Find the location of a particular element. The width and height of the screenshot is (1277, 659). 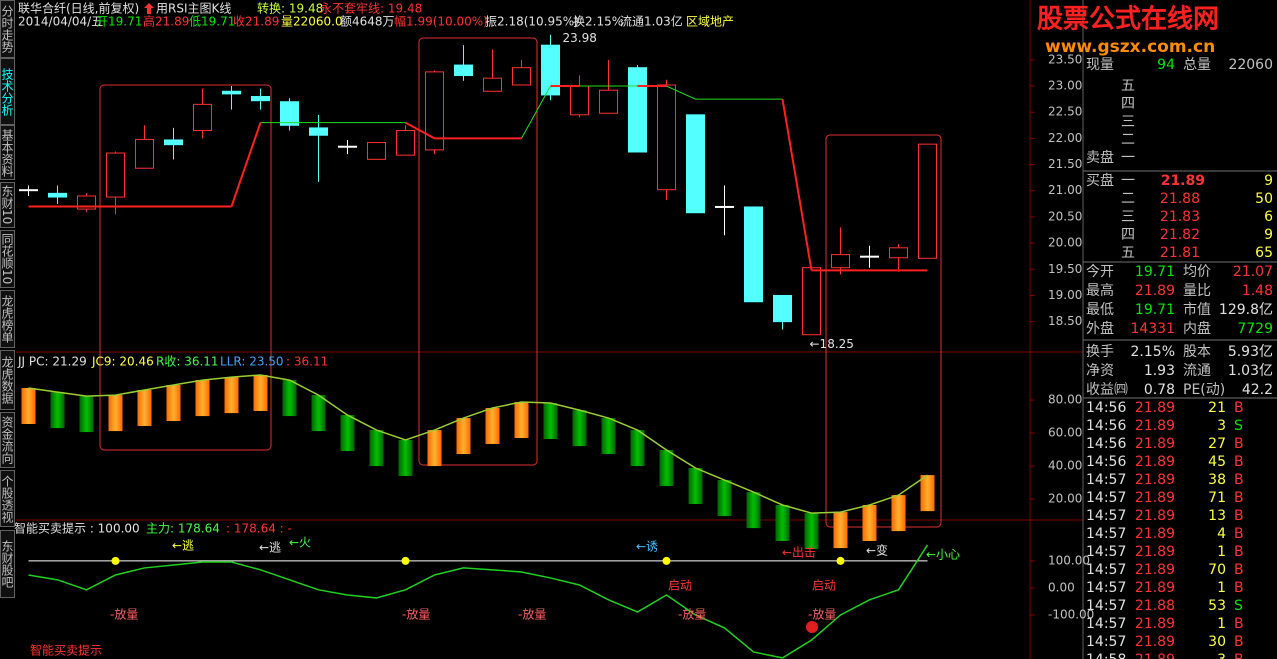

stat-value: 42.2 is located at coordinates (1257, 390).